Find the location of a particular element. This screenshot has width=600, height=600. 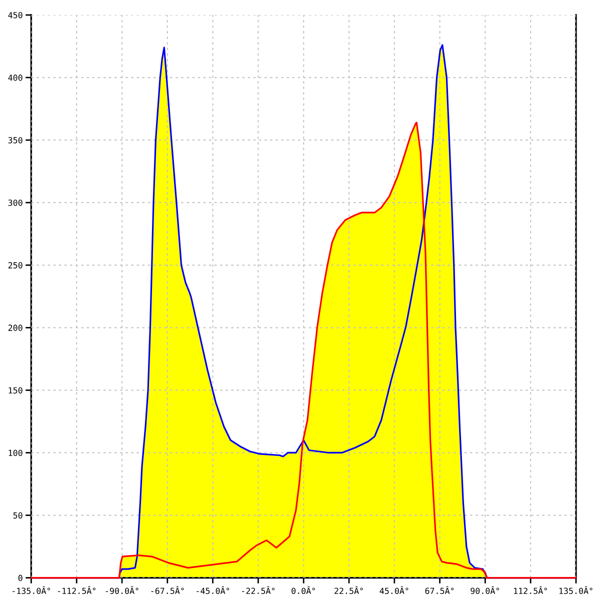

y-tick-label: 100 is located at coordinates (15, 453).